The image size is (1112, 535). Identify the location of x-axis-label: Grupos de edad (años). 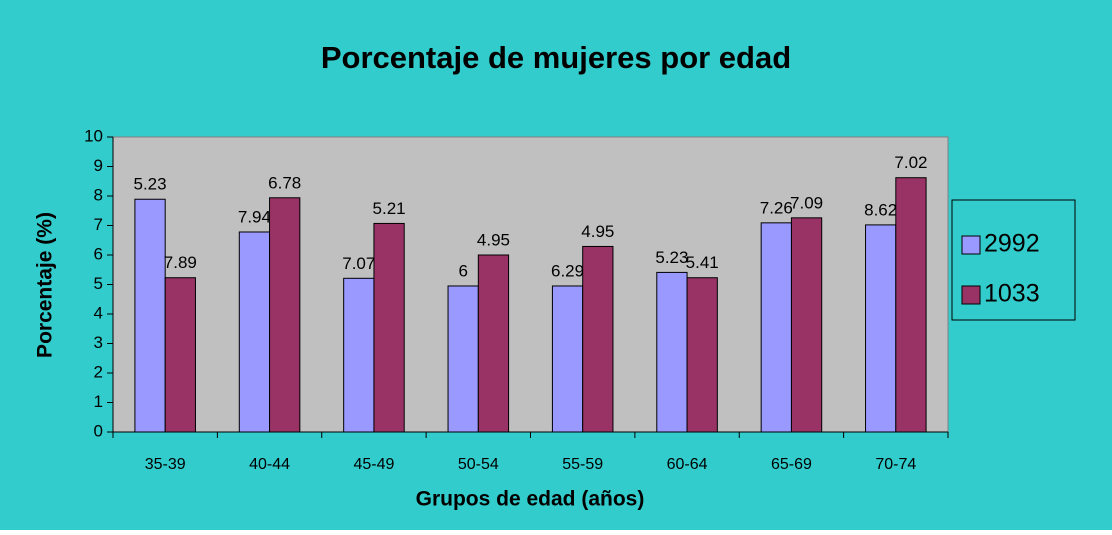
(530, 499).